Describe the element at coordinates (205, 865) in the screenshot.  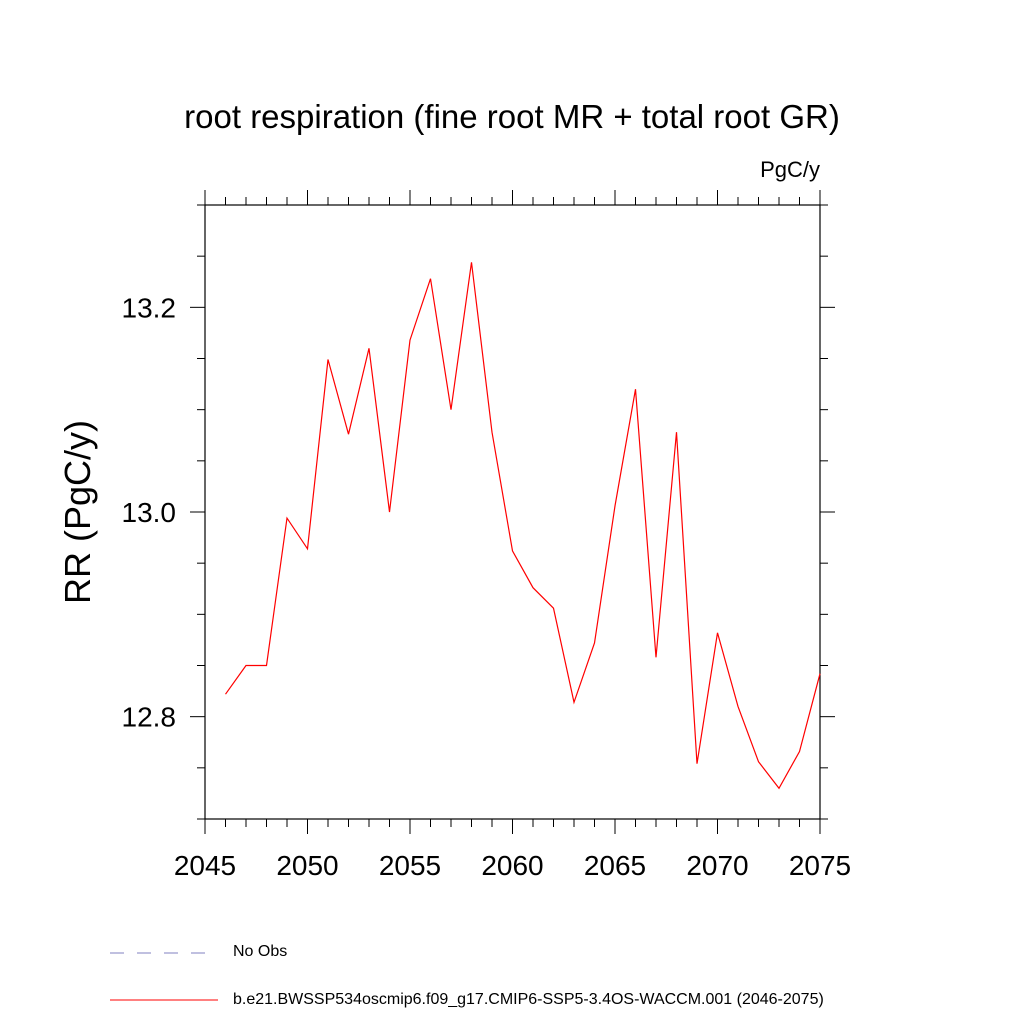
I see `x-tick-label: 2045` at that location.